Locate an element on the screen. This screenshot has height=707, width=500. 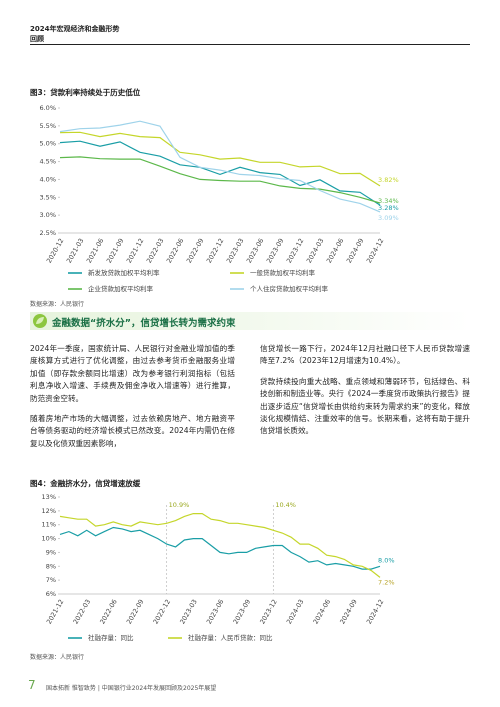
legend-label: 一般贷款加权平均利率 is located at coordinates (283, 272).